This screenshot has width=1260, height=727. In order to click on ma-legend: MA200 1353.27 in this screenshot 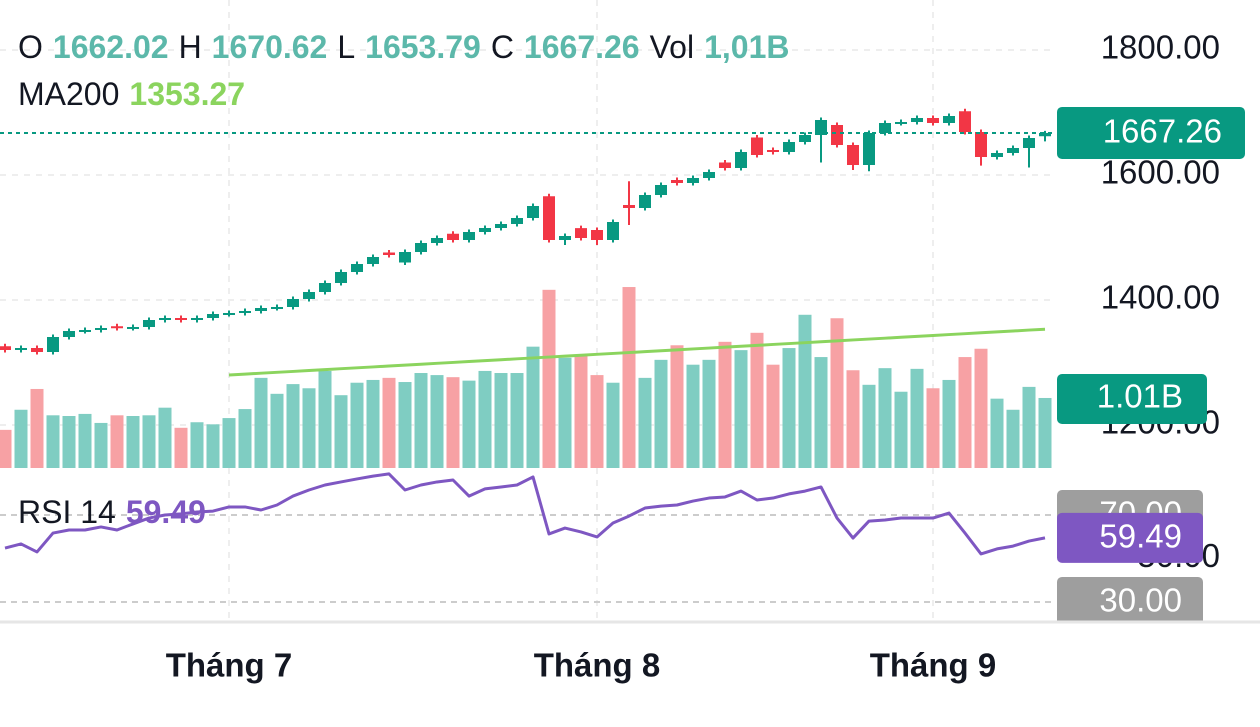, I will do `click(131, 94)`.